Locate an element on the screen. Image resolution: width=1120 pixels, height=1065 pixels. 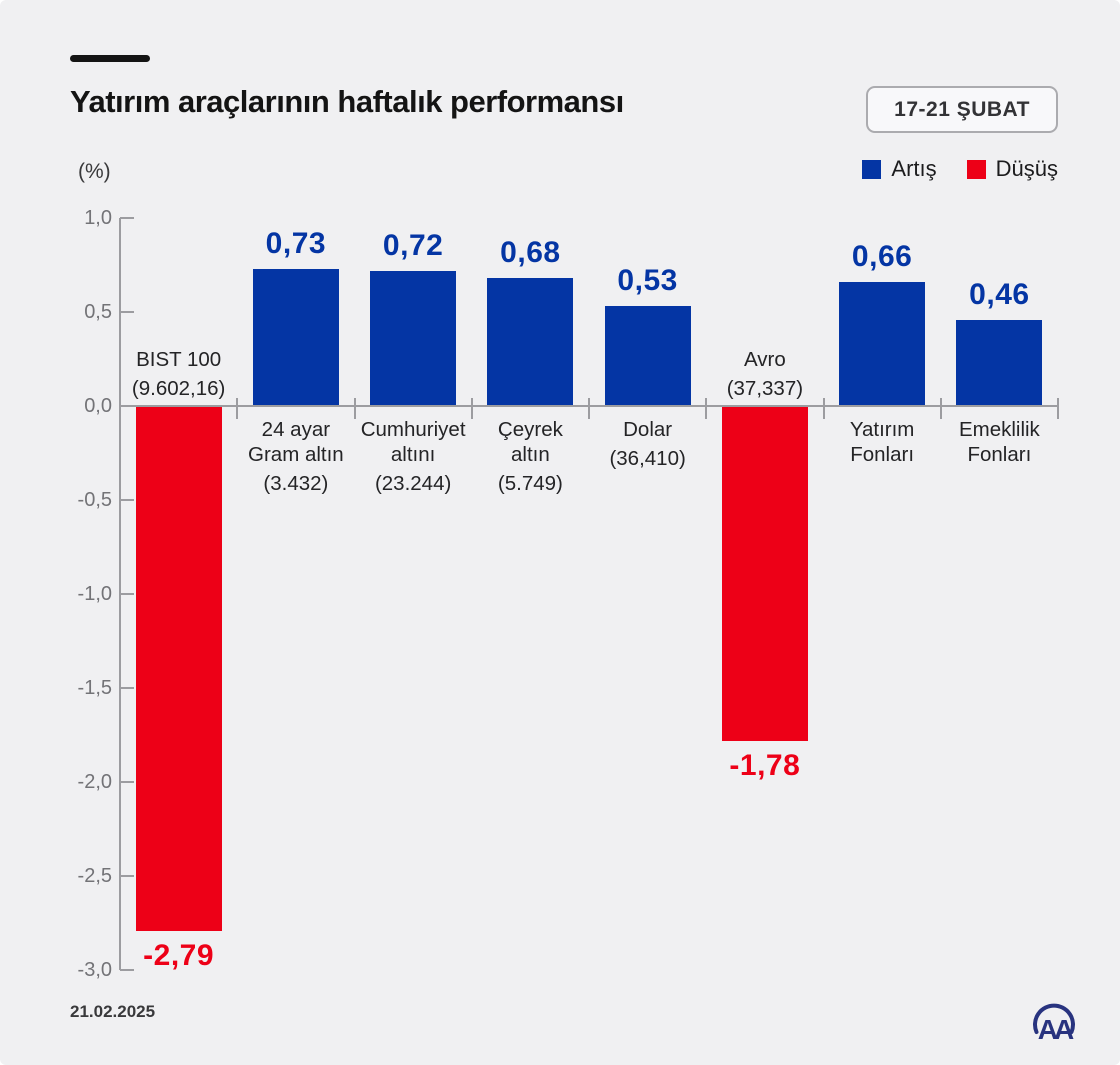
bar-category-label: Emeklilik Fonları is located at coordinates (999, 442).